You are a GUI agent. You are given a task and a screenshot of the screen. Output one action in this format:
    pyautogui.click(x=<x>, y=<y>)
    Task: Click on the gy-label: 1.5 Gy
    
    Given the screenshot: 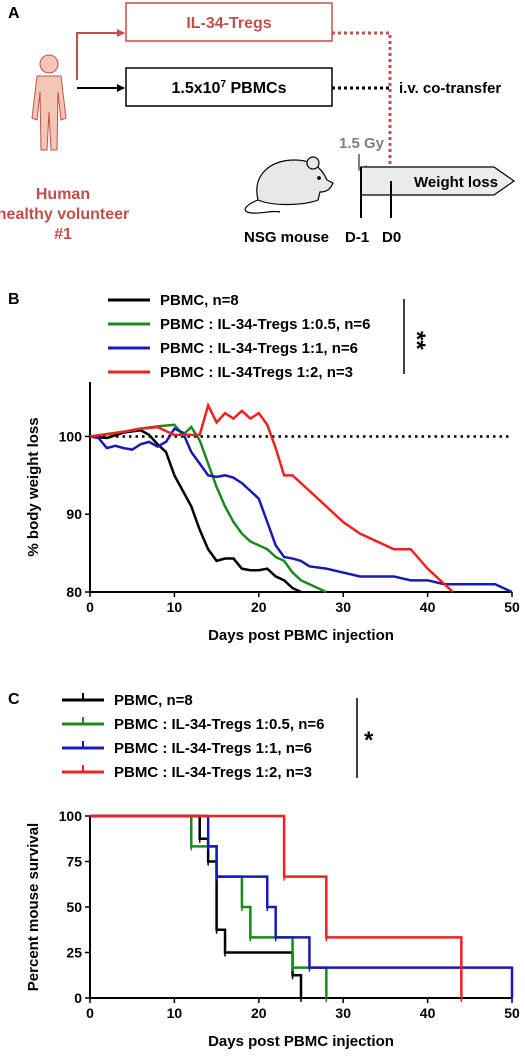 What is the action you would take?
    pyautogui.click(x=362, y=143)
    